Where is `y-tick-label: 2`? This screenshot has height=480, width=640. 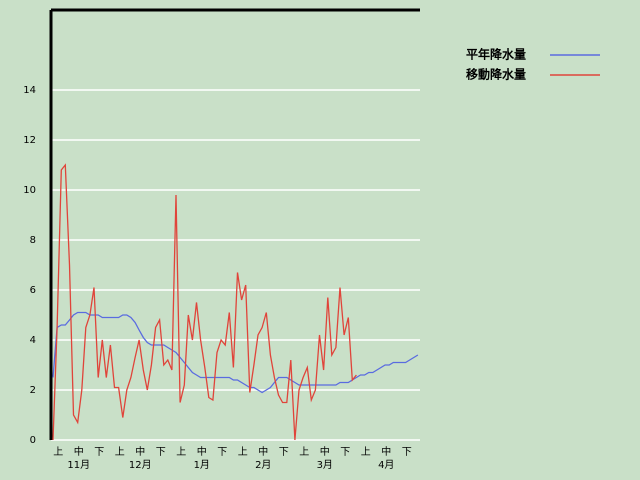 y-tick-label: 2 is located at coordinates (33, 390).